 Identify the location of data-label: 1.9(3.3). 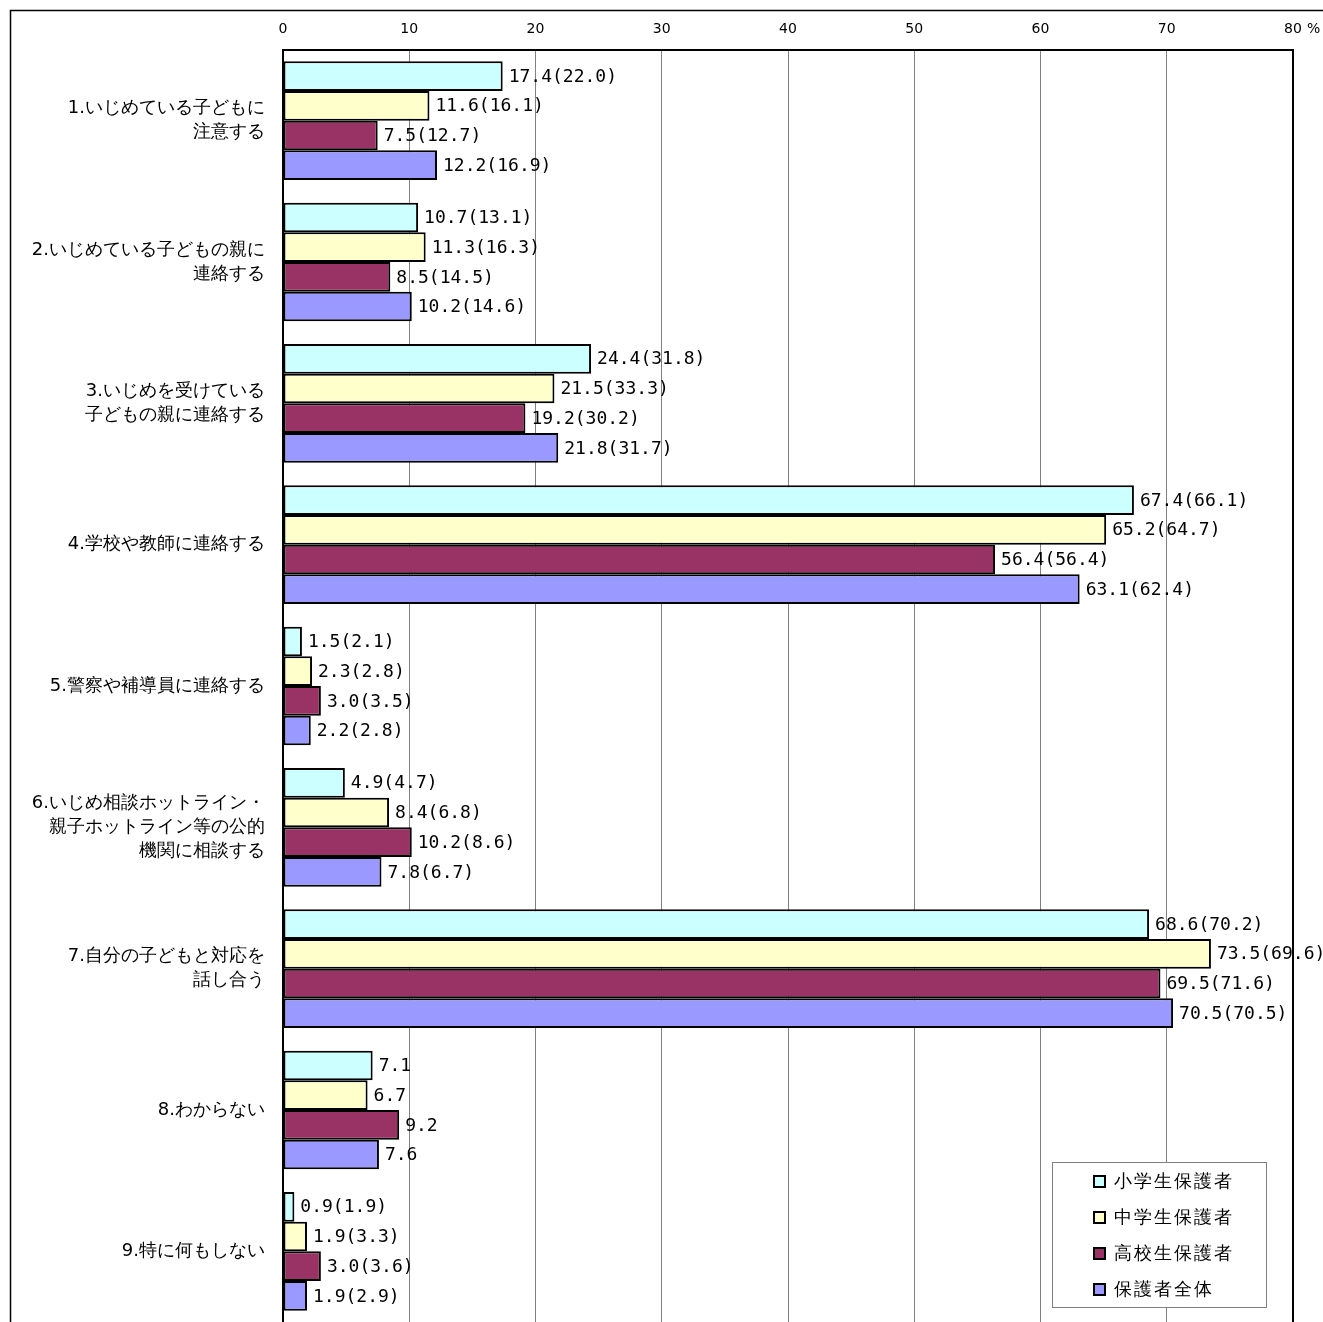
(356, 1236).